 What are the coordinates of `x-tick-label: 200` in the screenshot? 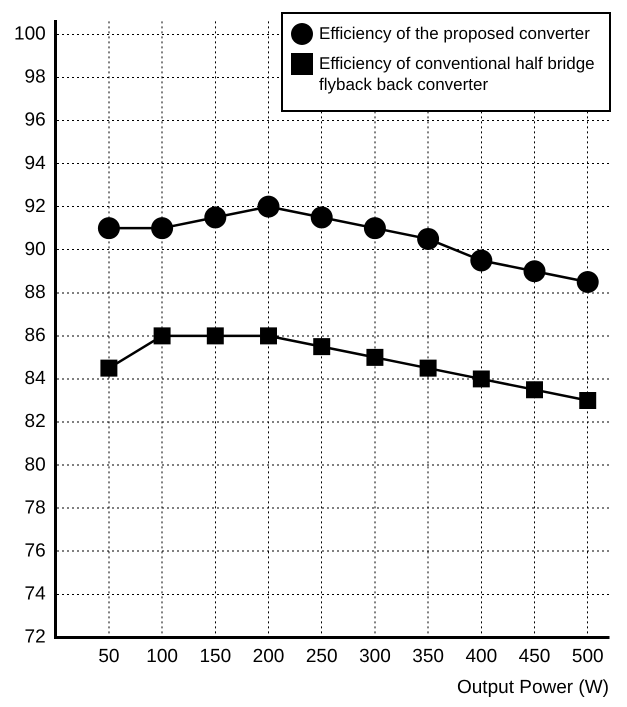 It's located at (268, 657).